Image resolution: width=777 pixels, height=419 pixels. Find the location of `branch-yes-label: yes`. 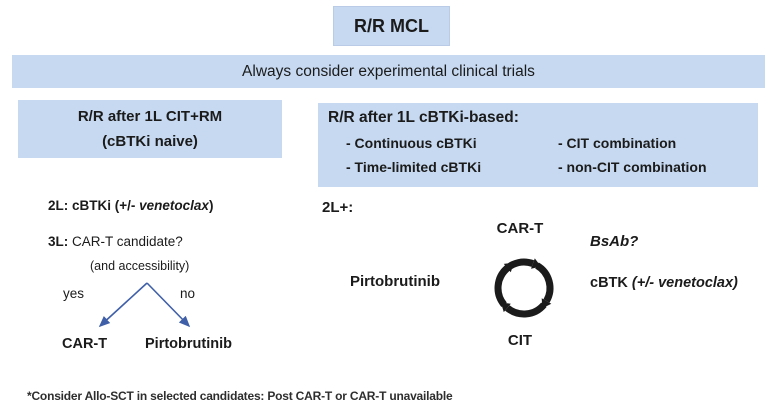

branch-yes-label: yes is located at coordinates (74, 293).